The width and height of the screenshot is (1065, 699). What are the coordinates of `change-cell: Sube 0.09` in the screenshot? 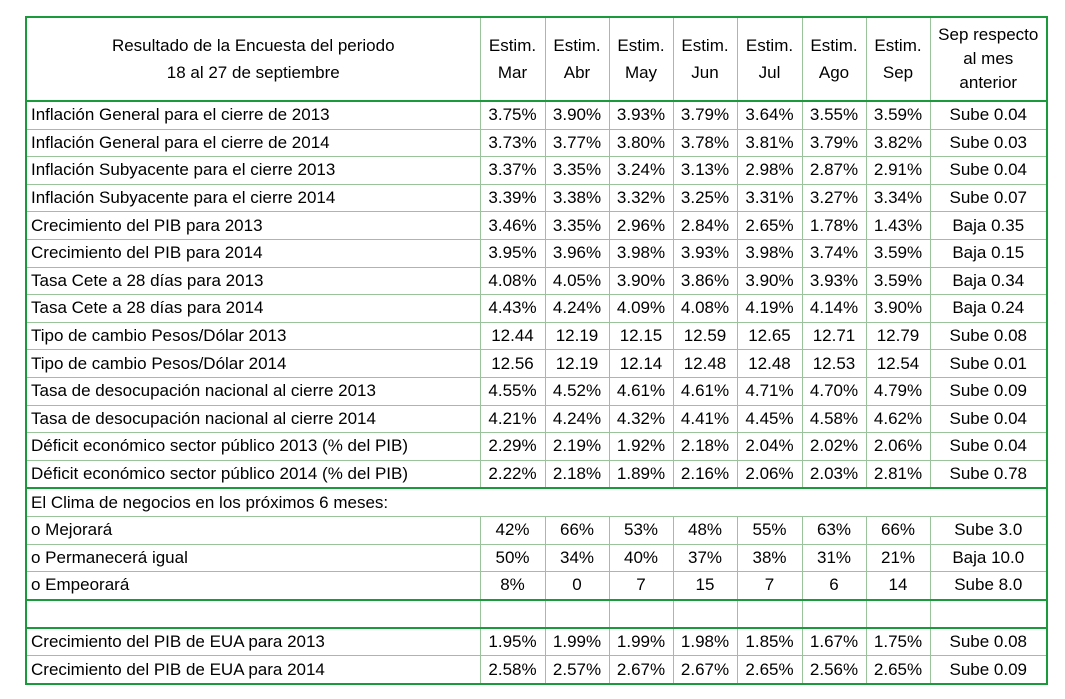 It's located at (988, 670).